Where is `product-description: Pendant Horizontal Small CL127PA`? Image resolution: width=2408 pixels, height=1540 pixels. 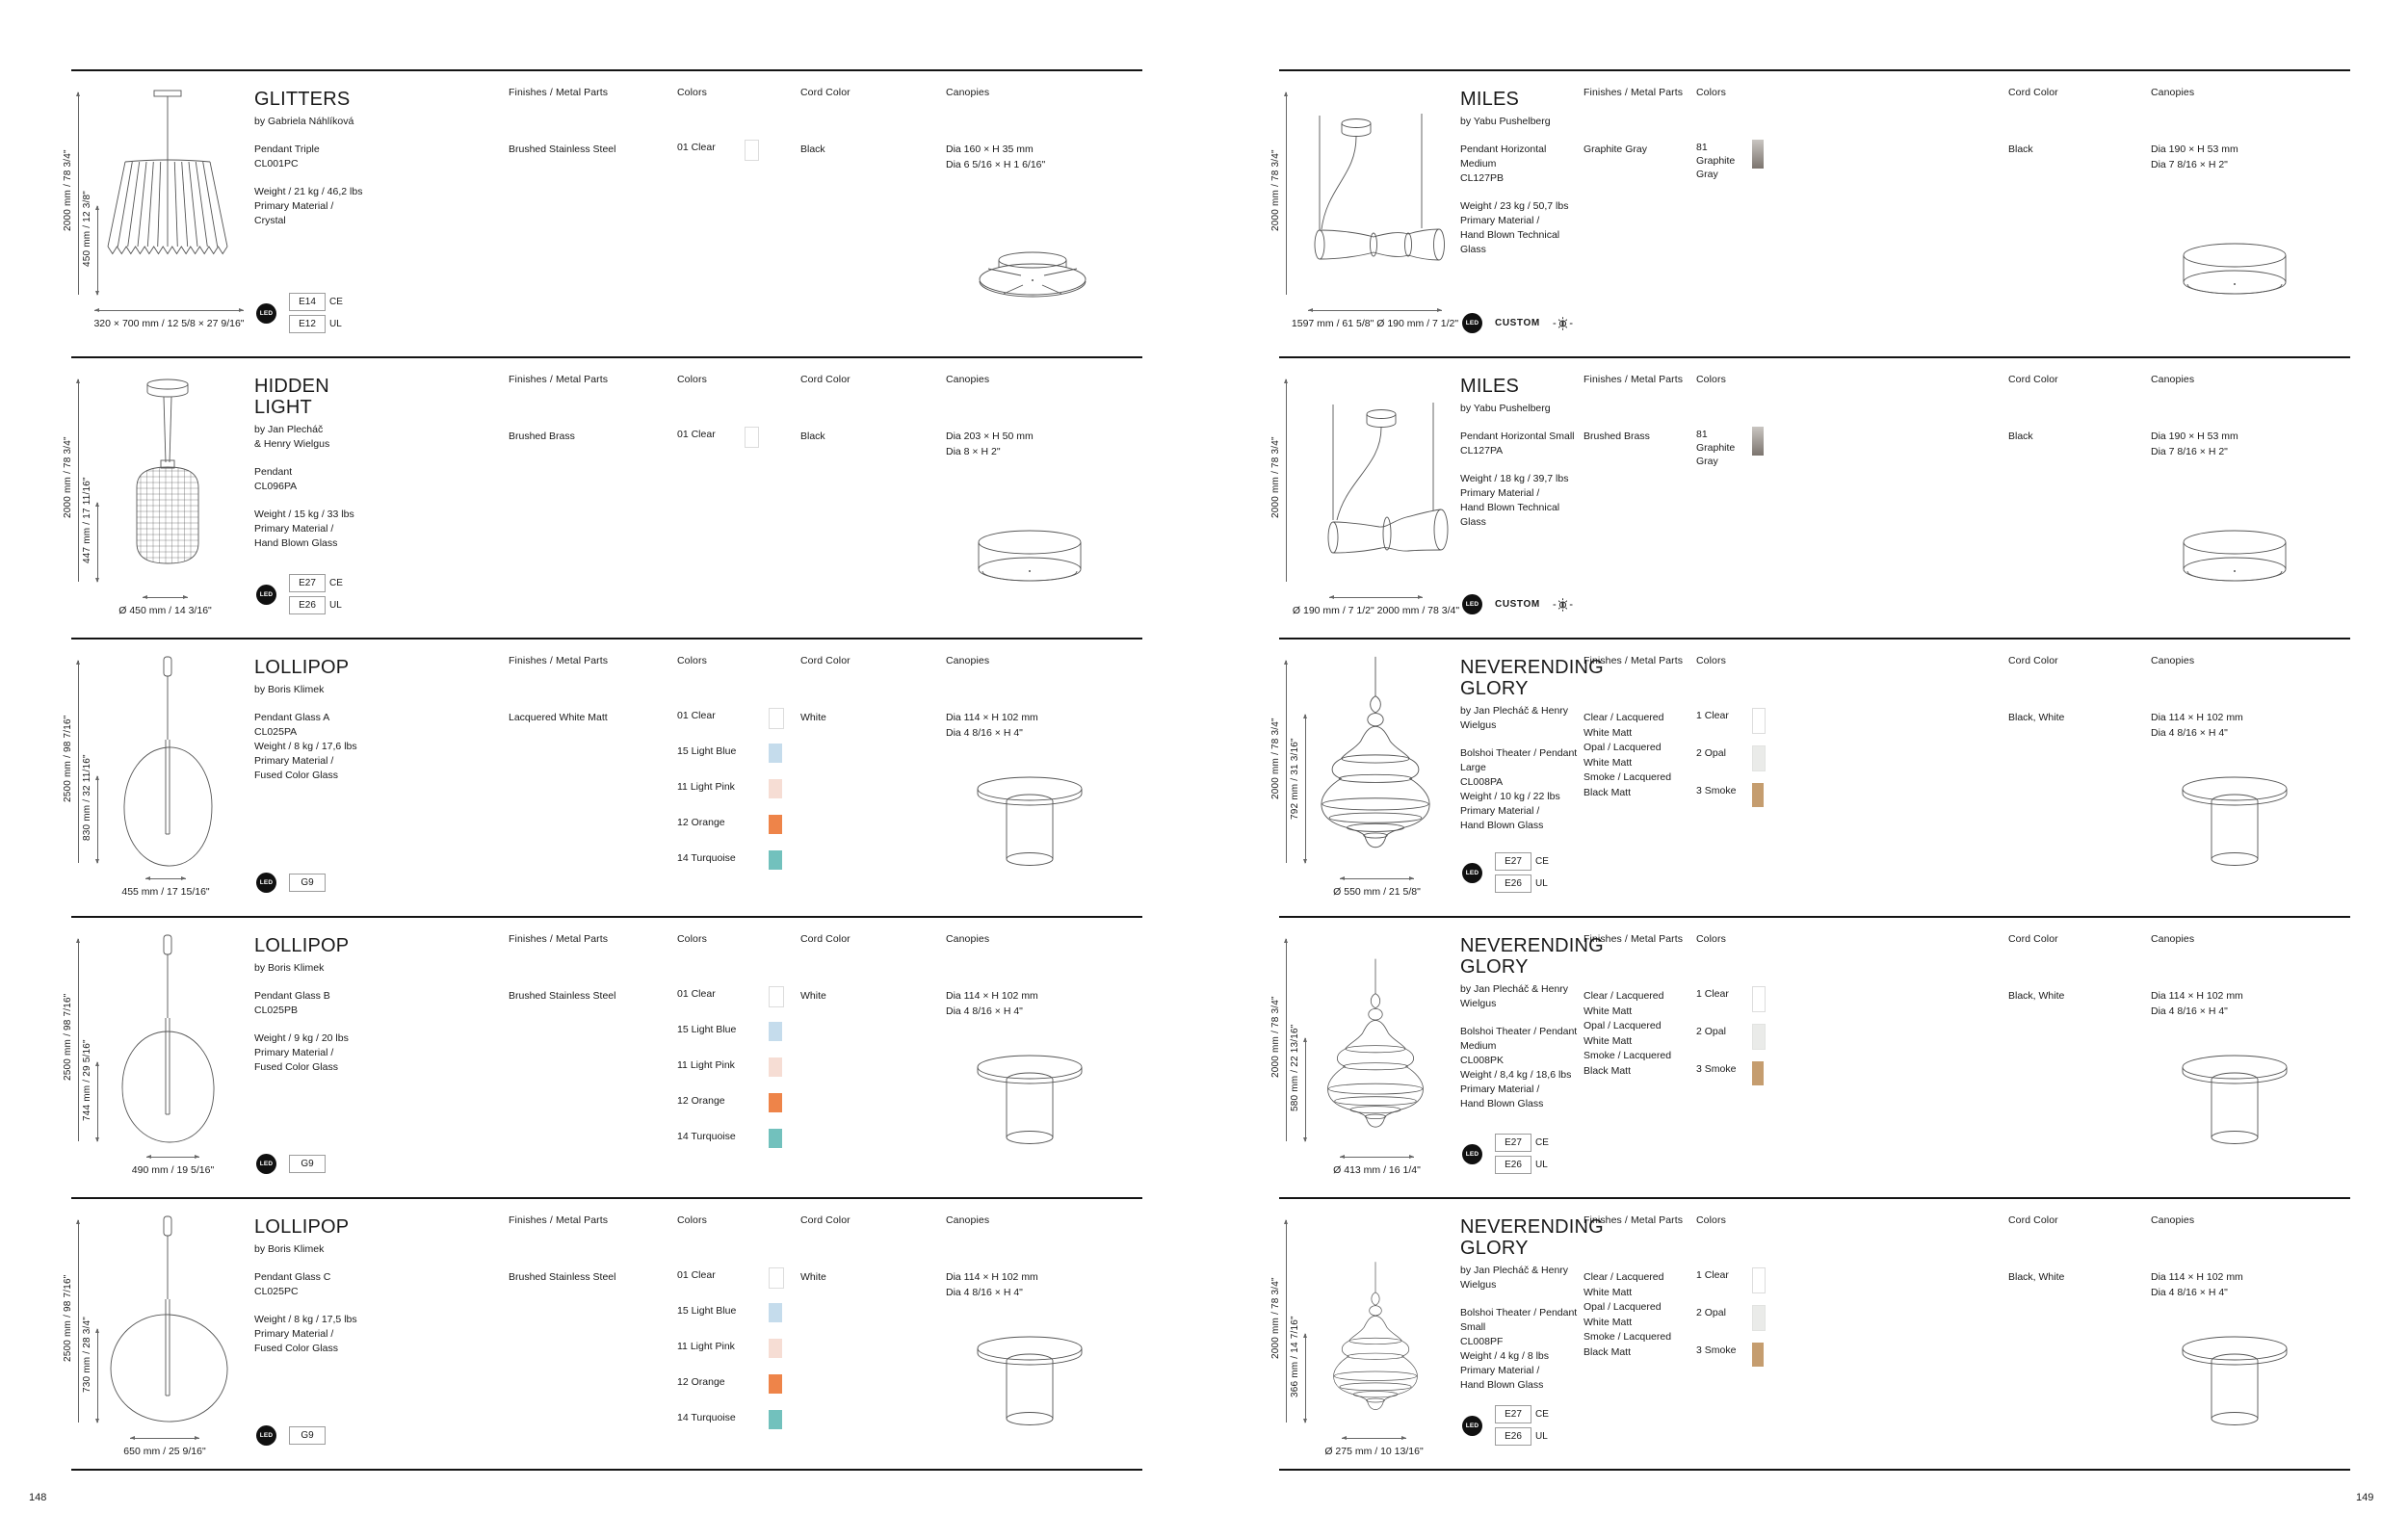 product-description: Pendant Horizontal Small CL127PA is located at coordinates (1517, 444).